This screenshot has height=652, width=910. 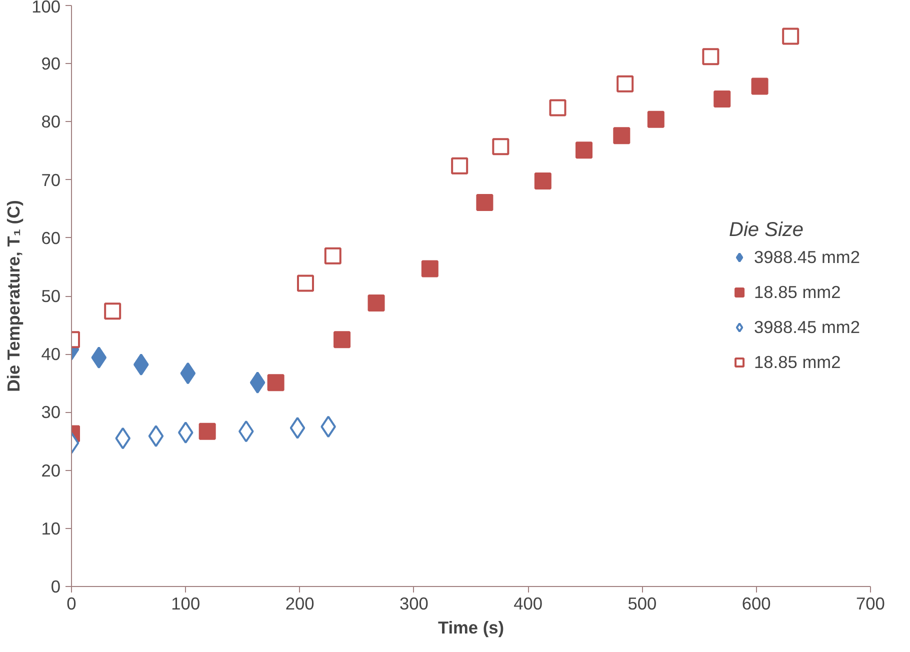 What do you see at coordinates (55, 586) in the screenshot?
I see `y-tick-label: 0` at bounding box center [55, 586].